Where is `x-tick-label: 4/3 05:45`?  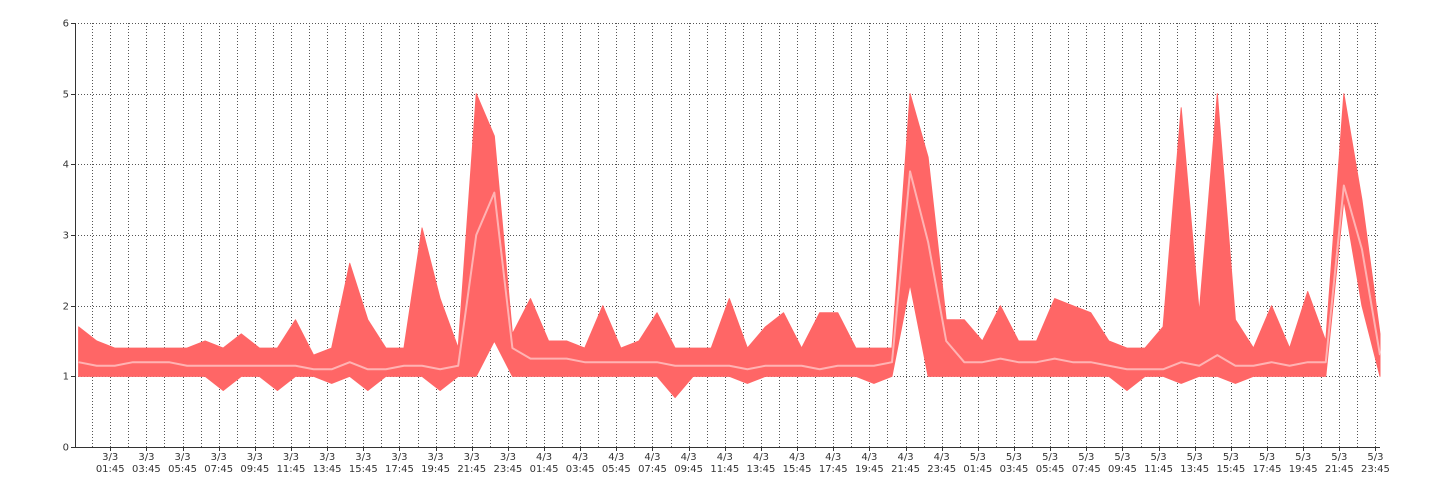 x-tick-label: 4/3 05:45 is located at coordinates (616, 463).